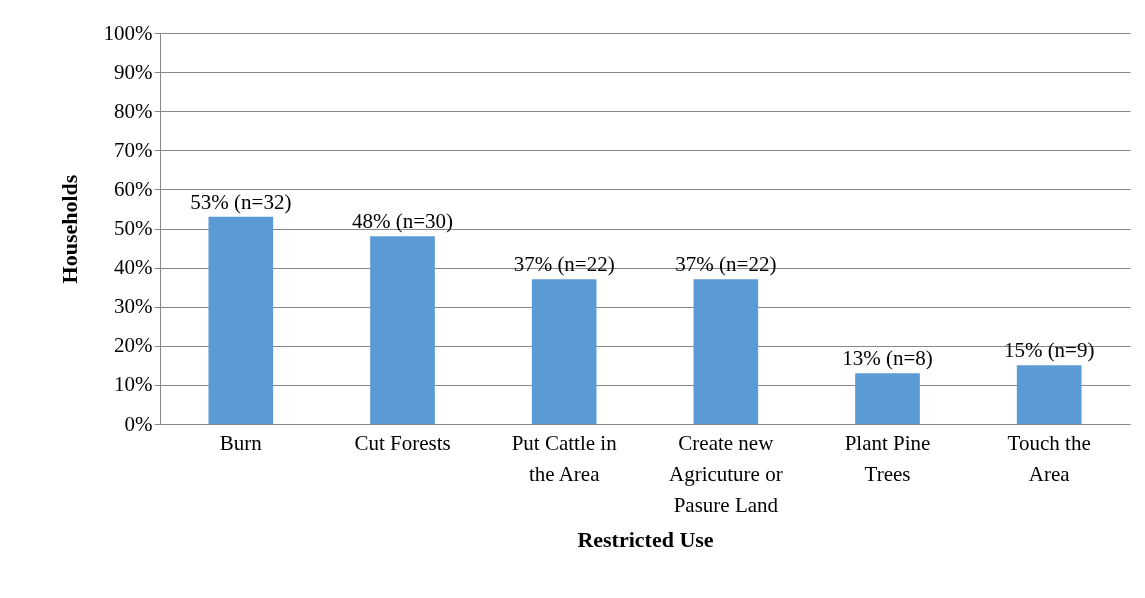  Describe the element at coordinates (133, 228) in the screenshot. I see `y-tick-label: 50%` at that location.